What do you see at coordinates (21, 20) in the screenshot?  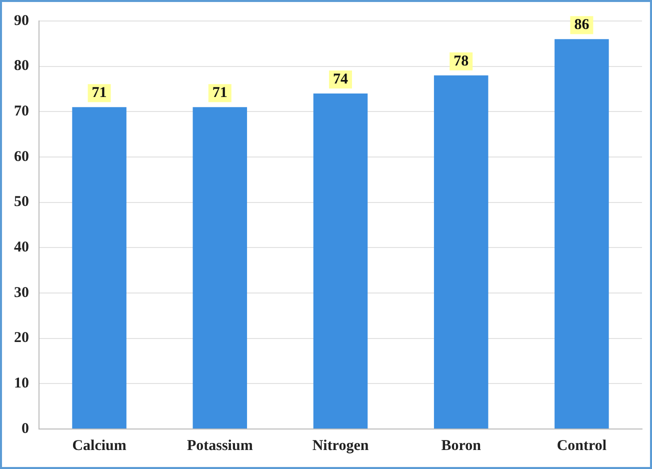 I see `y-tick-label: 90` at bounding box center [21, 20].